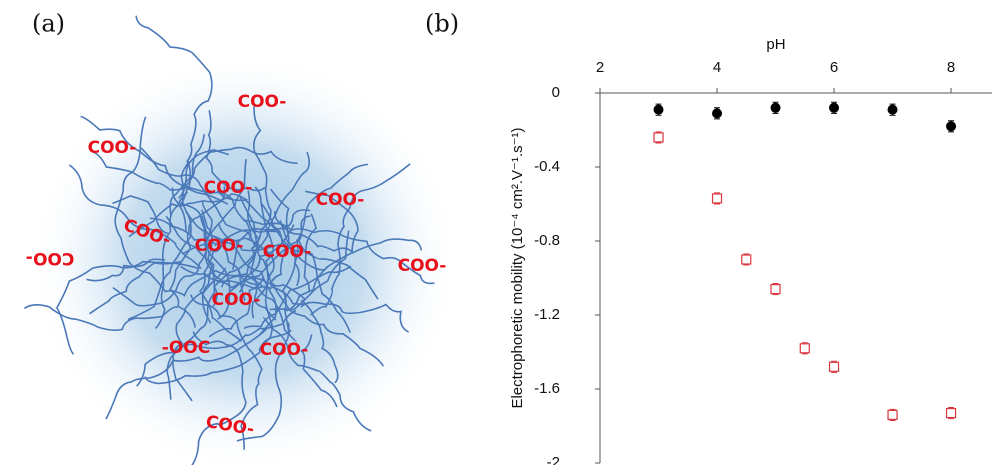 The height and width of the screenshot is (465, 992). Describe the element at coordinates (186, 348) in the screenshot. I see `chemical-label: -OOC` at that location.